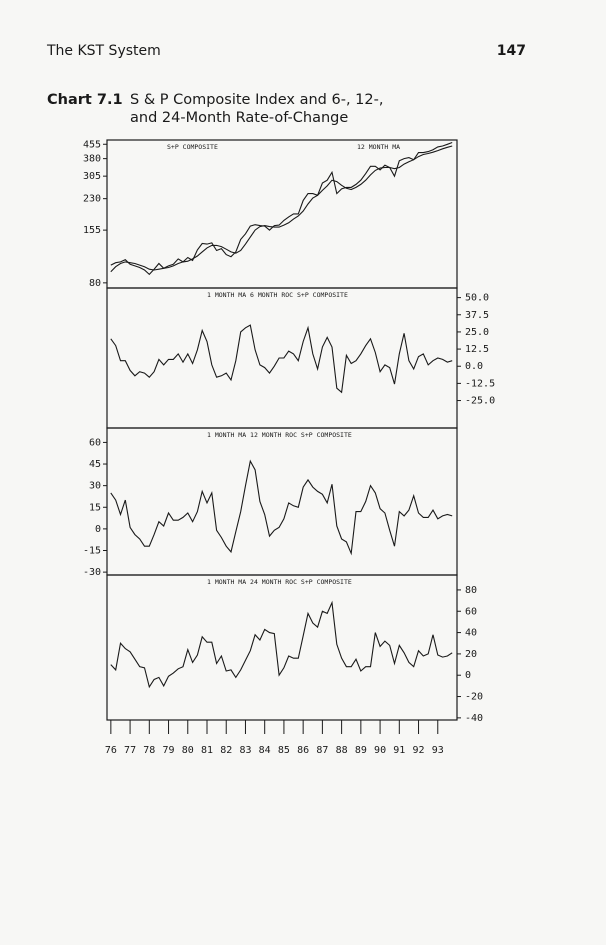  What do you see at coordinates (85, 100) in the screenshot?
I see `caption-label: Chart 7.1` at bounding box center [85, 100].